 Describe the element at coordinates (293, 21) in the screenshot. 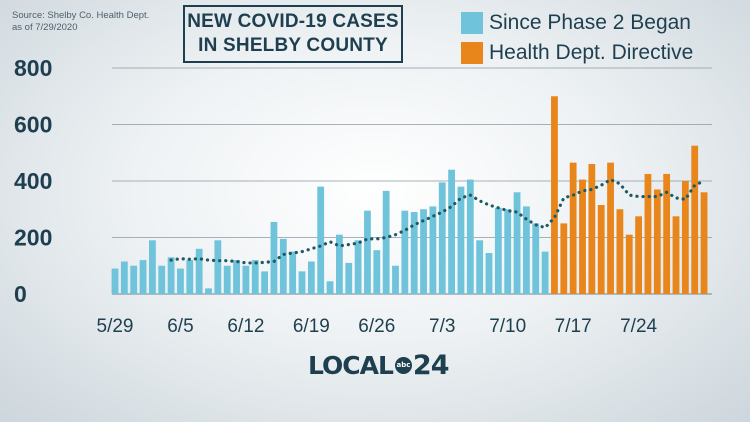

I see `chart-title-line-1: NEW COVID-19 CASES` at that location.